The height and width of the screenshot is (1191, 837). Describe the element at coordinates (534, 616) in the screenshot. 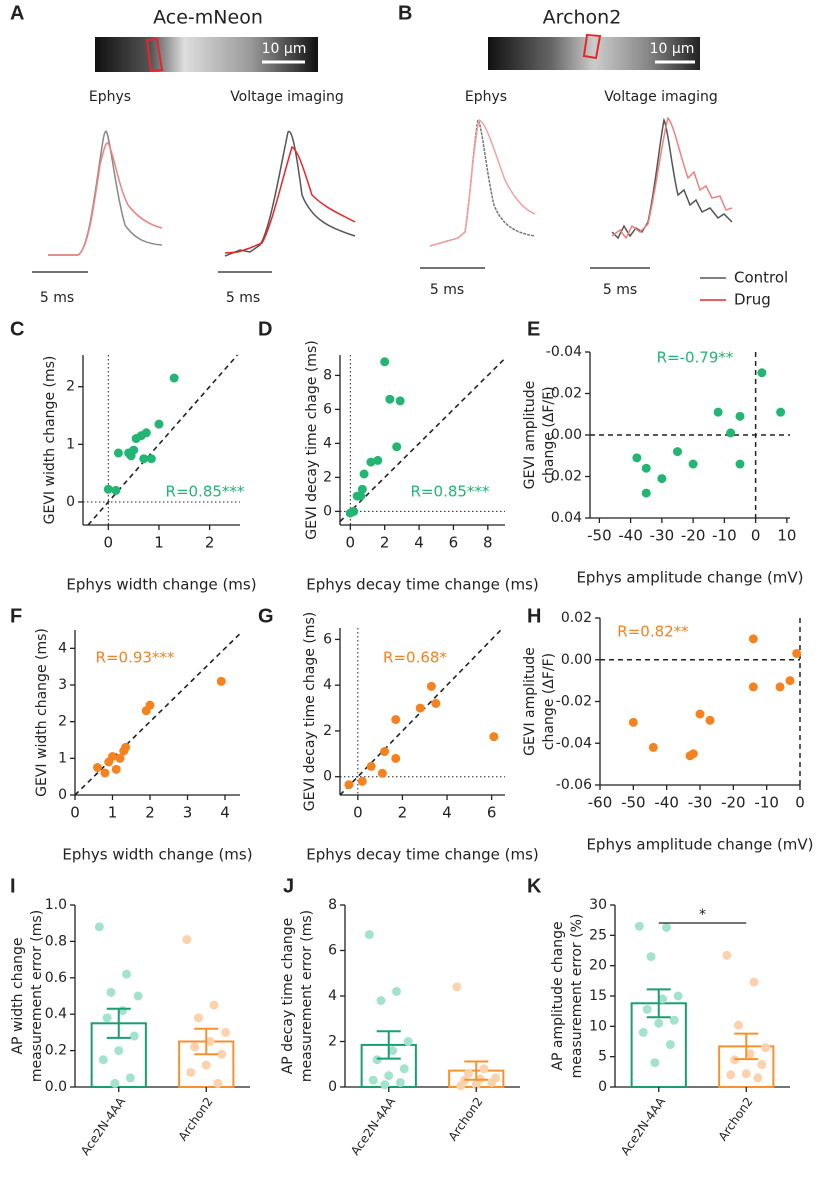

I see `panel-letter: H` at that location.